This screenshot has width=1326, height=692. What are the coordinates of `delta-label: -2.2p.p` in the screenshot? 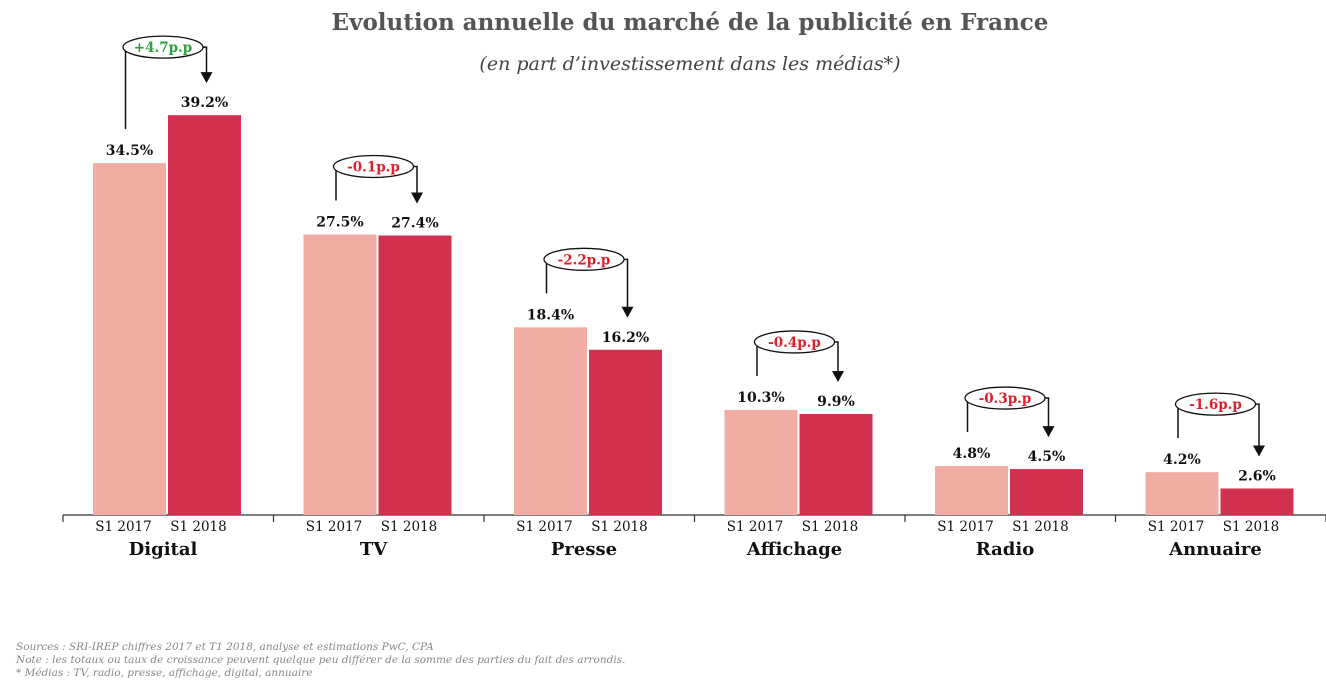 It's located at (584, 260).